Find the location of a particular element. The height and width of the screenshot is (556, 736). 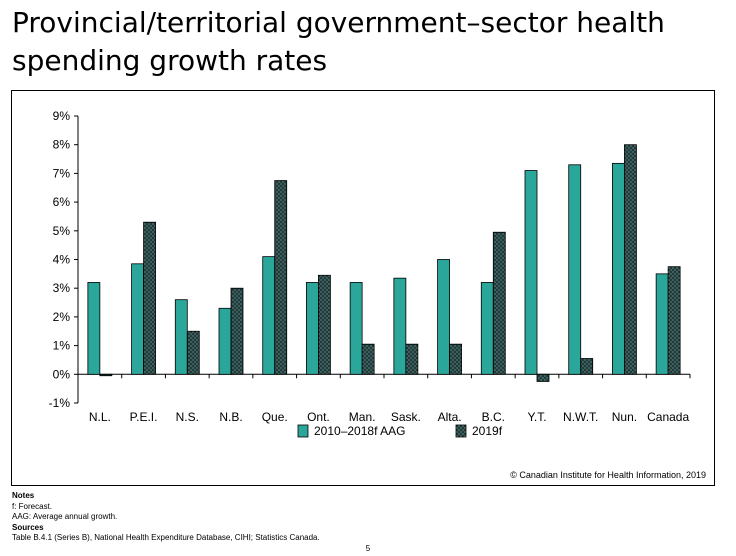

x-category-label: Alta. is located at coordinates (450, 417).